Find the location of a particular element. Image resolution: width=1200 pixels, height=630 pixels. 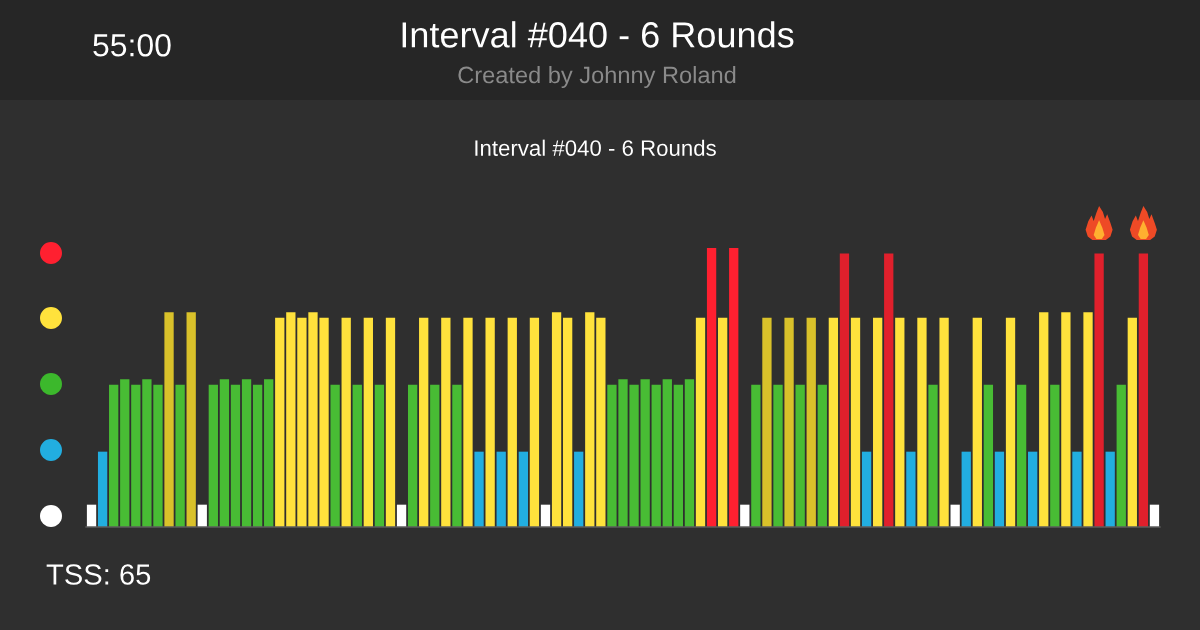

text: TSS: 65 is located at coordinates (98, 574).